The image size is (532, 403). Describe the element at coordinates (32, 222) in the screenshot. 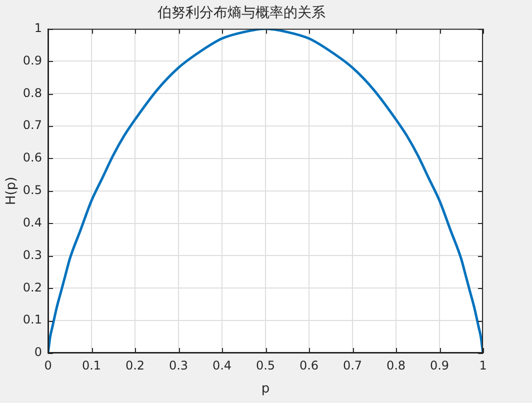

I see `y-tick-label: 0.4` at that location.